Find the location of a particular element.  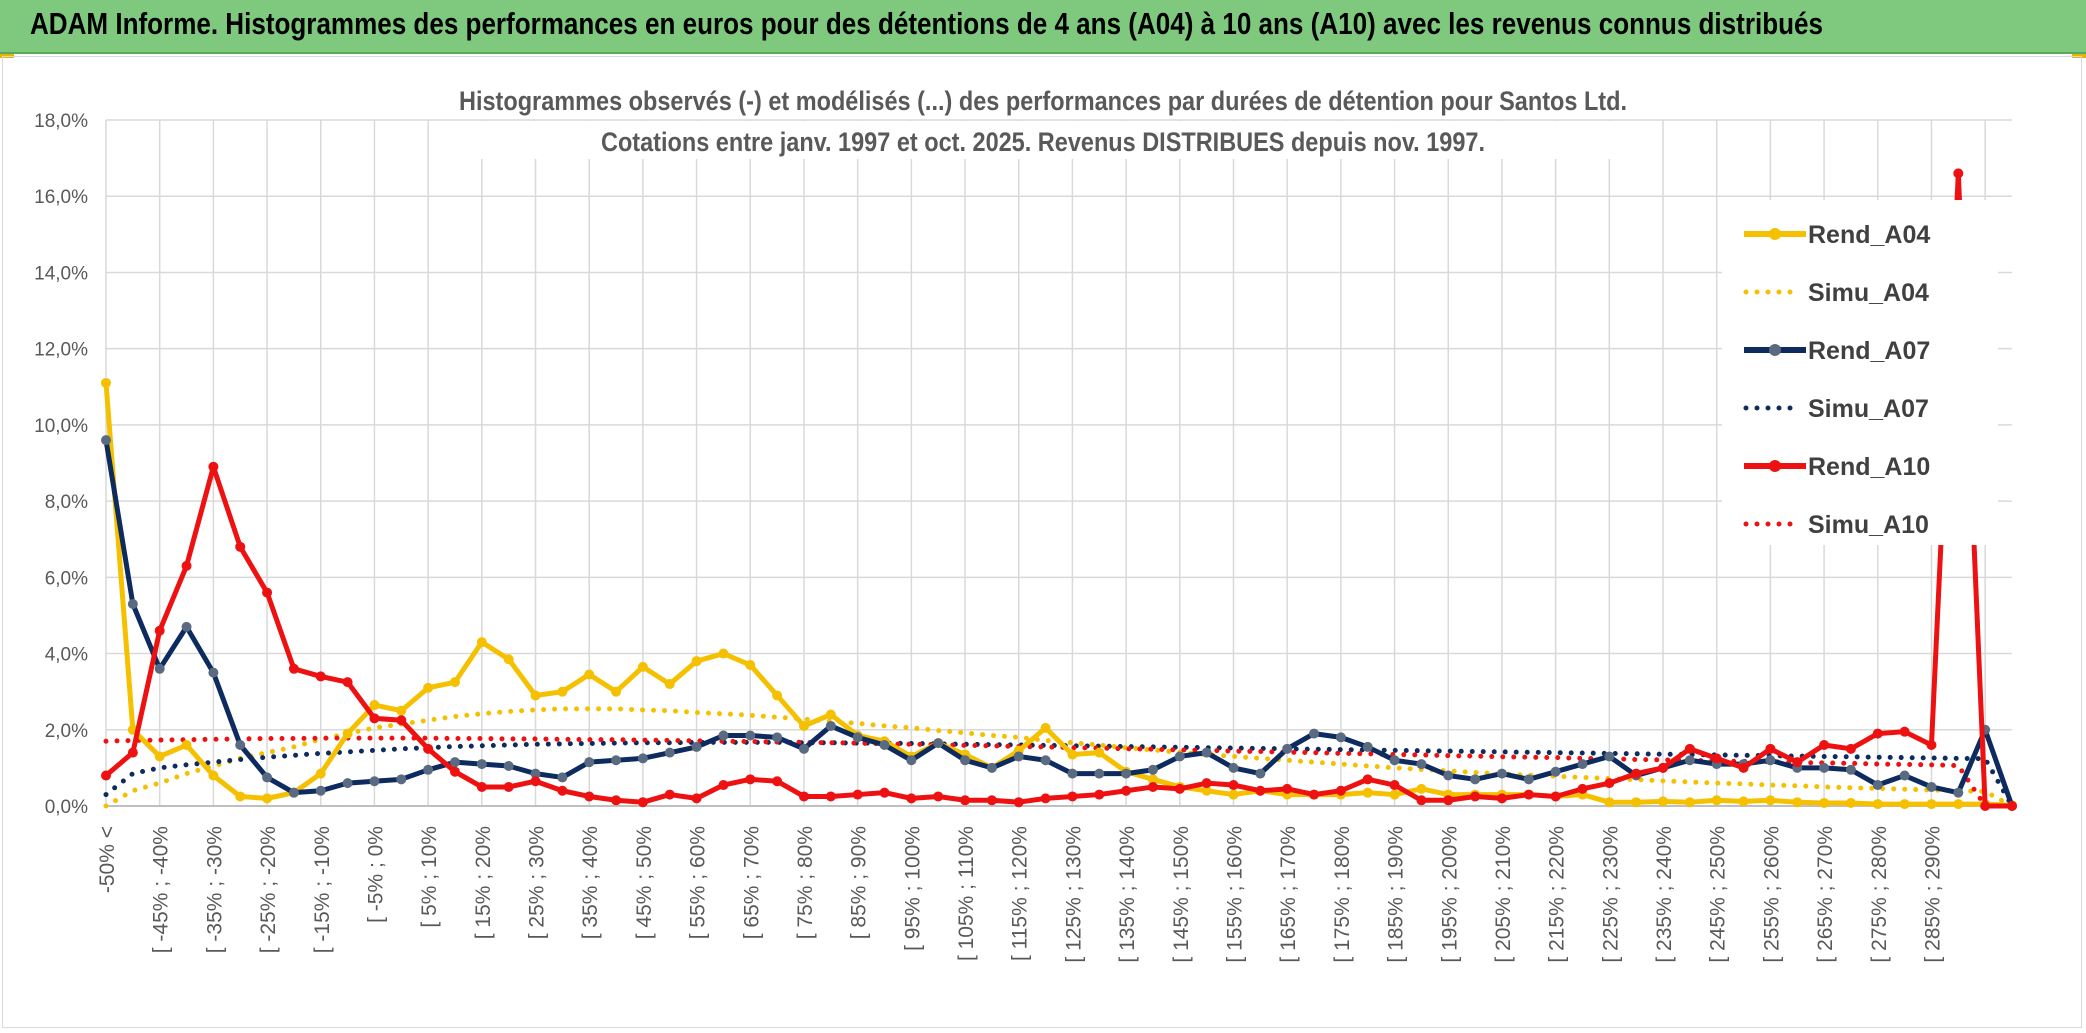

x-tick-label: [ -25% ; -20% is located at coordinates (268, 889).